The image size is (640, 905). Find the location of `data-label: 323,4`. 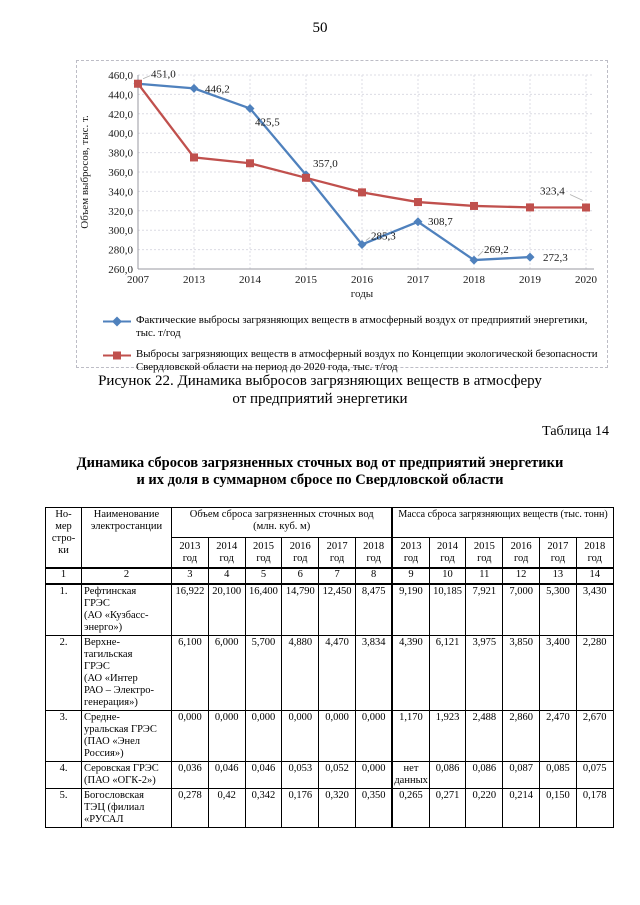

data-label: 323,4 is located at coordinates (552, 192).